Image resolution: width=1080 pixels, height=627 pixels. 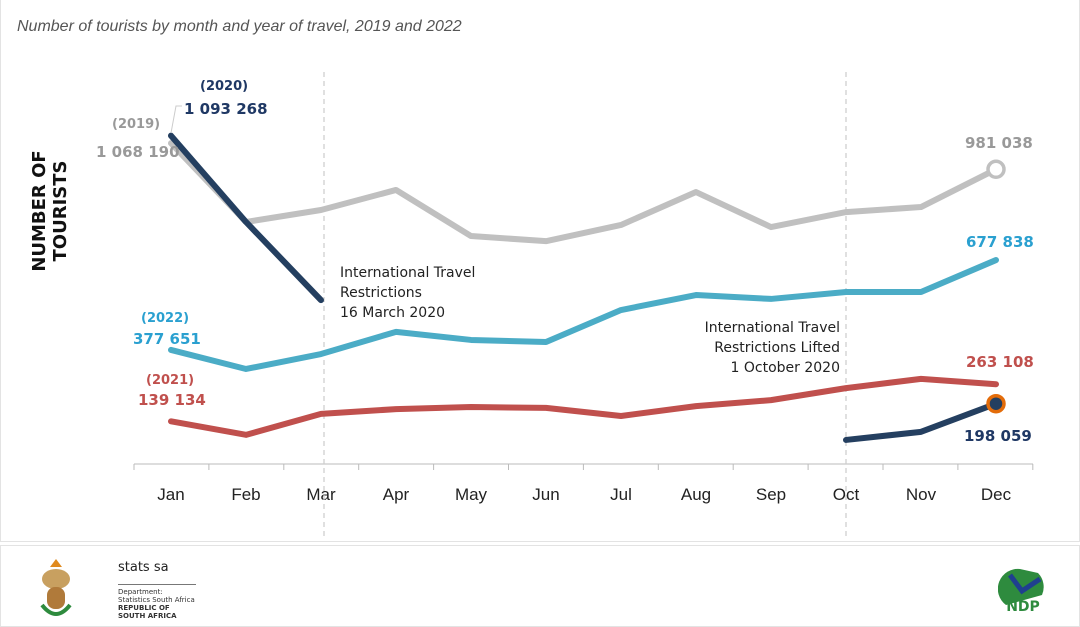 What do you see at coordinates (583, 192) in the screenshot?
I see `series-line-2019` at bounding box center [583, 192].